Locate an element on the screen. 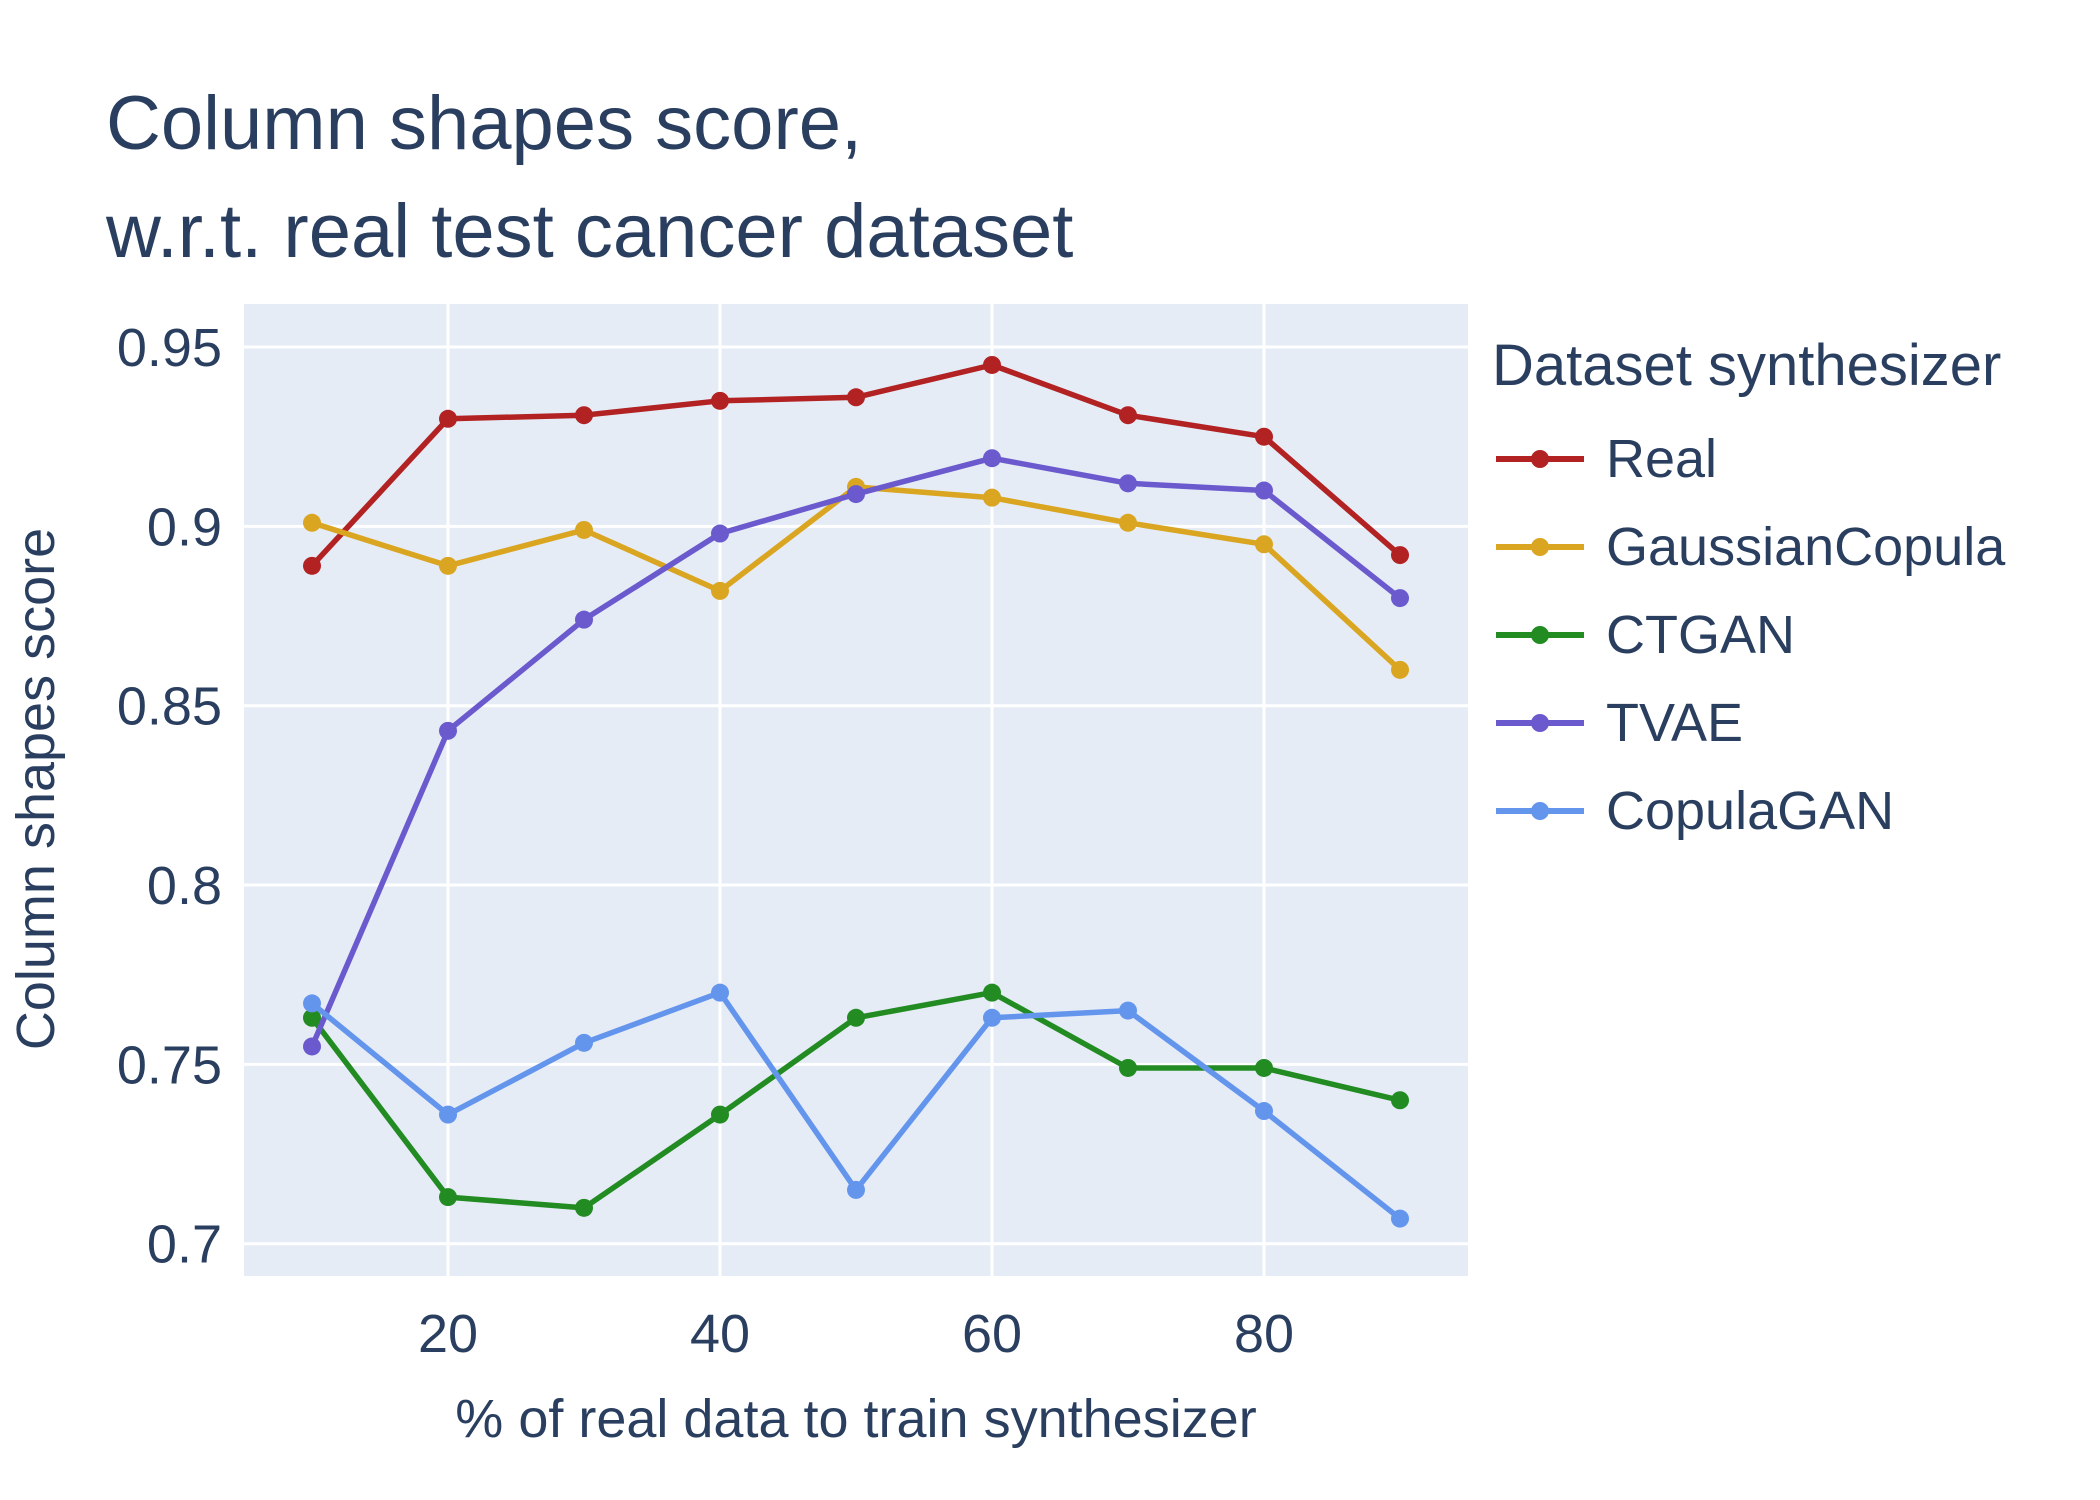  y-tick-label: 0.8 is located at coordinates (184, 886).